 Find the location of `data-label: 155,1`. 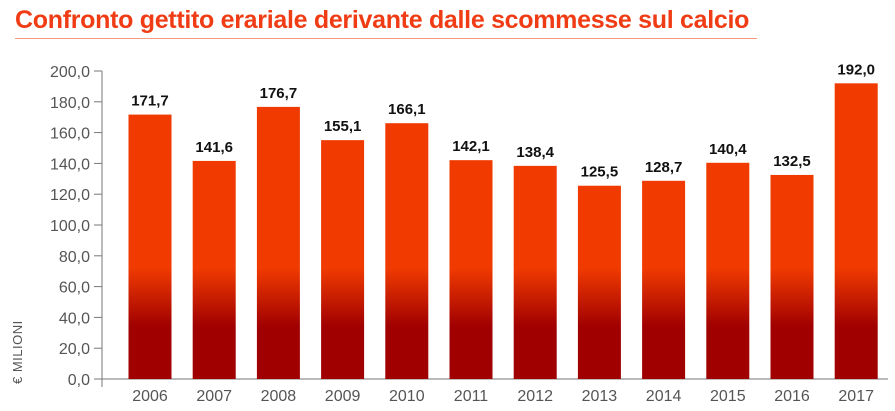

data-label: 155,1 is located at coordinates (343, 126).